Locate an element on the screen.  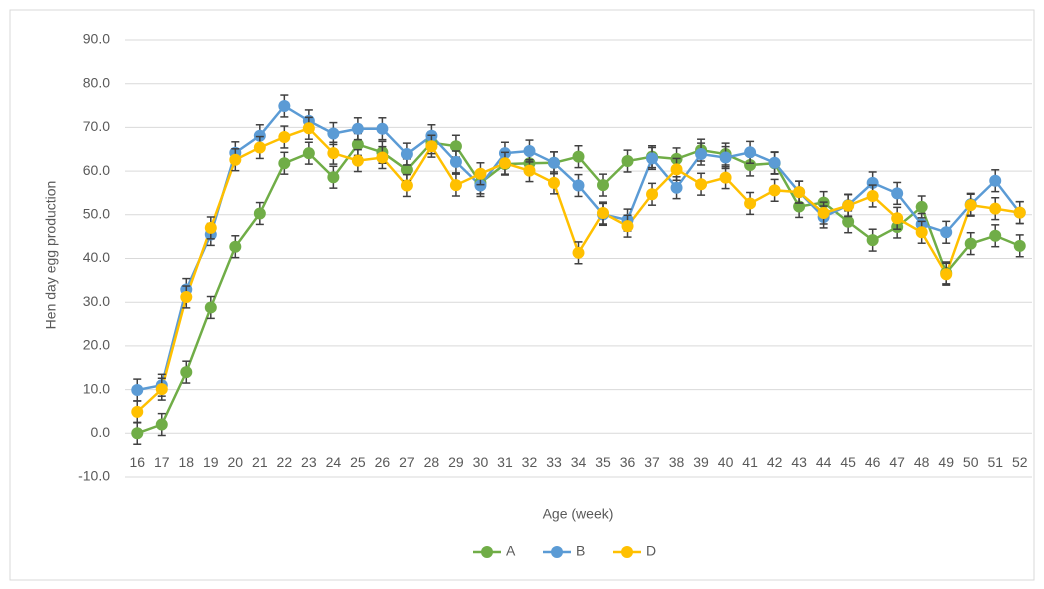
x-tick-label: 29 is located at coordinates (456, 462).